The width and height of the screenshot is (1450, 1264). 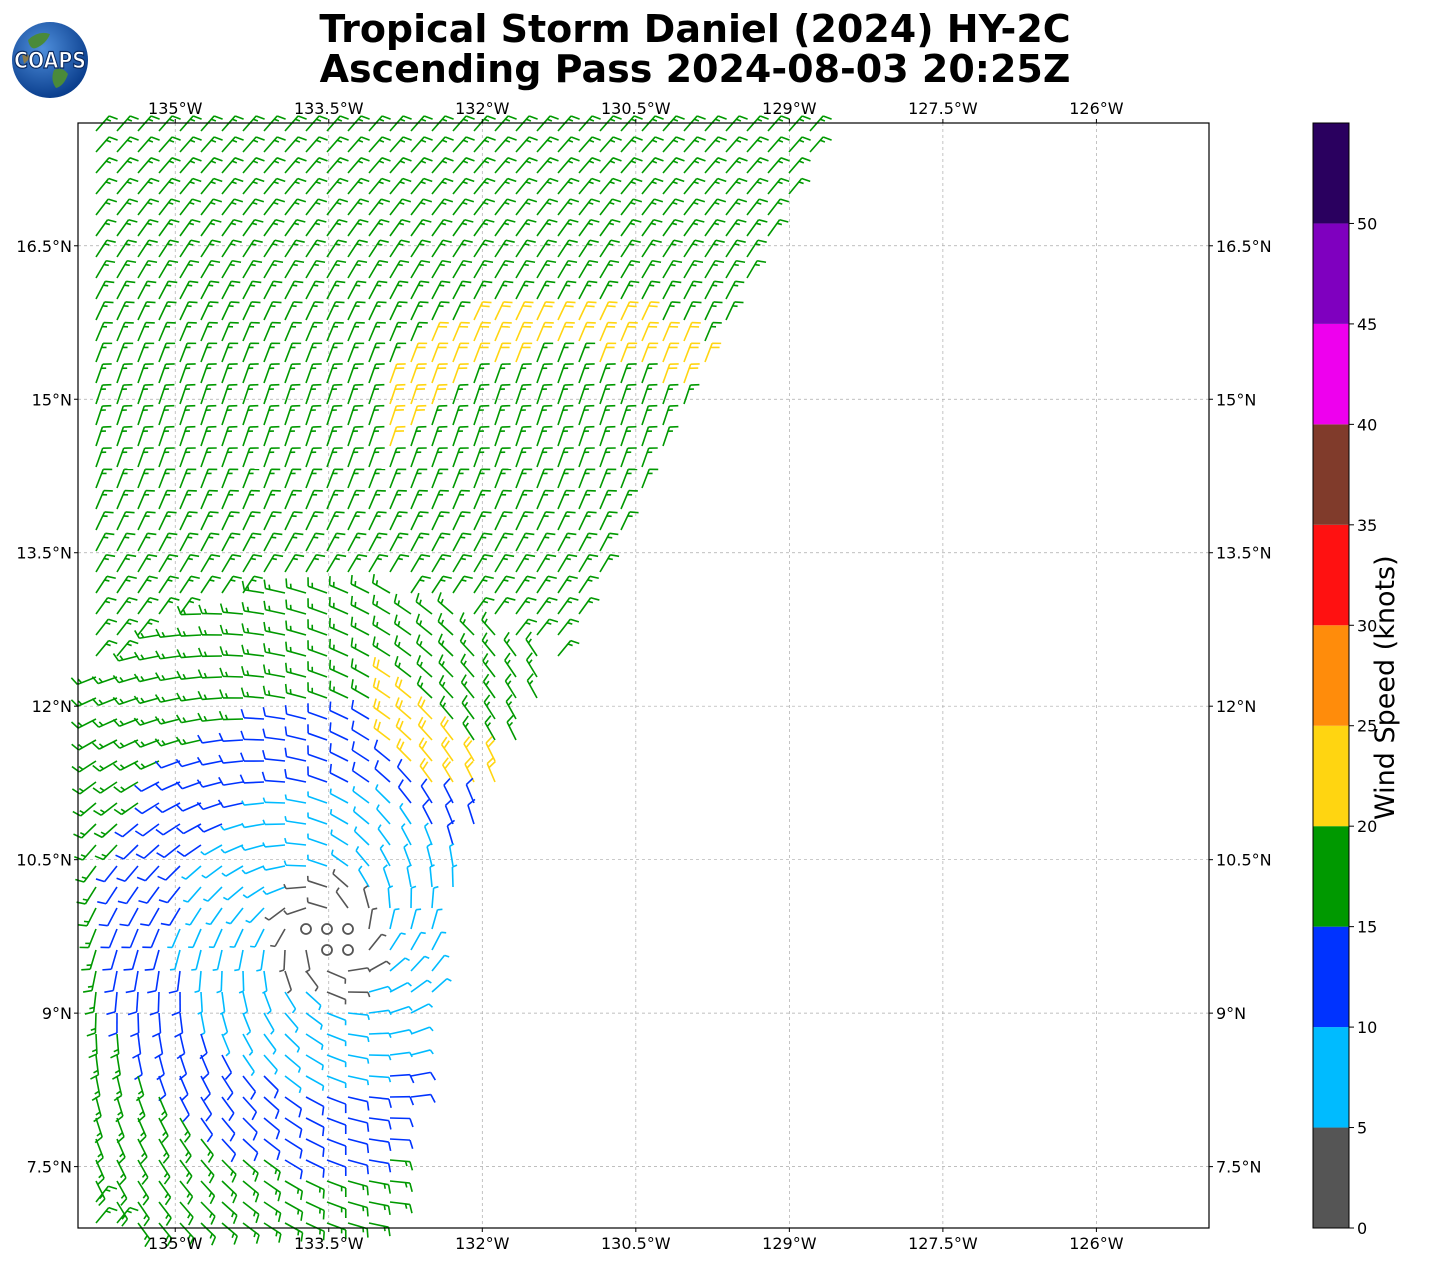 What do you see at coordinates (1331, 575) in the screenshot?
I see `colorbar-bin` at bounding box center [1331, 575].